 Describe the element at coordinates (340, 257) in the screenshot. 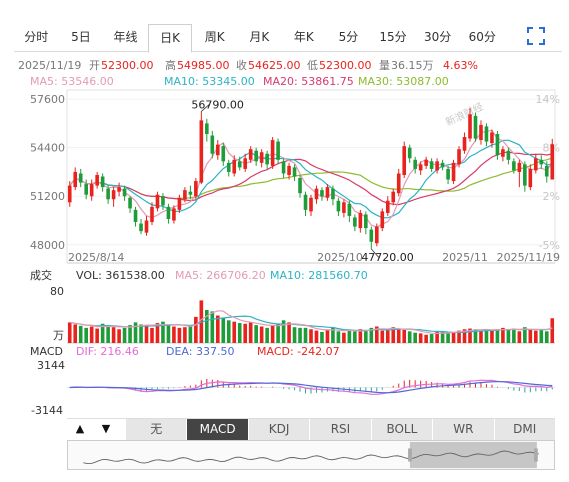

I see `x-label-1: 2025/10` at that location.